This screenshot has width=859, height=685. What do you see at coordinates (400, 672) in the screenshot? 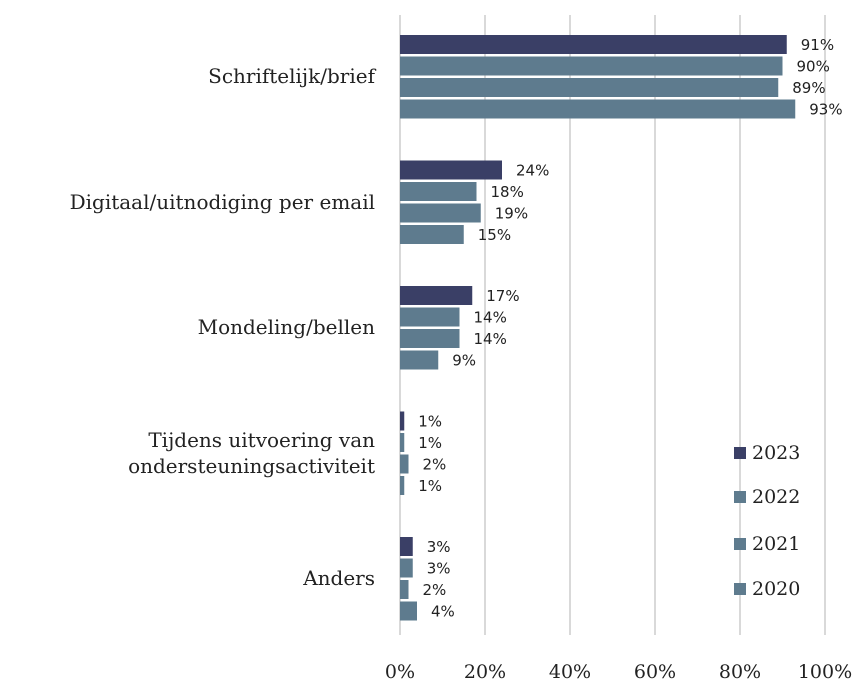
I see `x-tick-label: 0%` at bounding box center [400, 672].